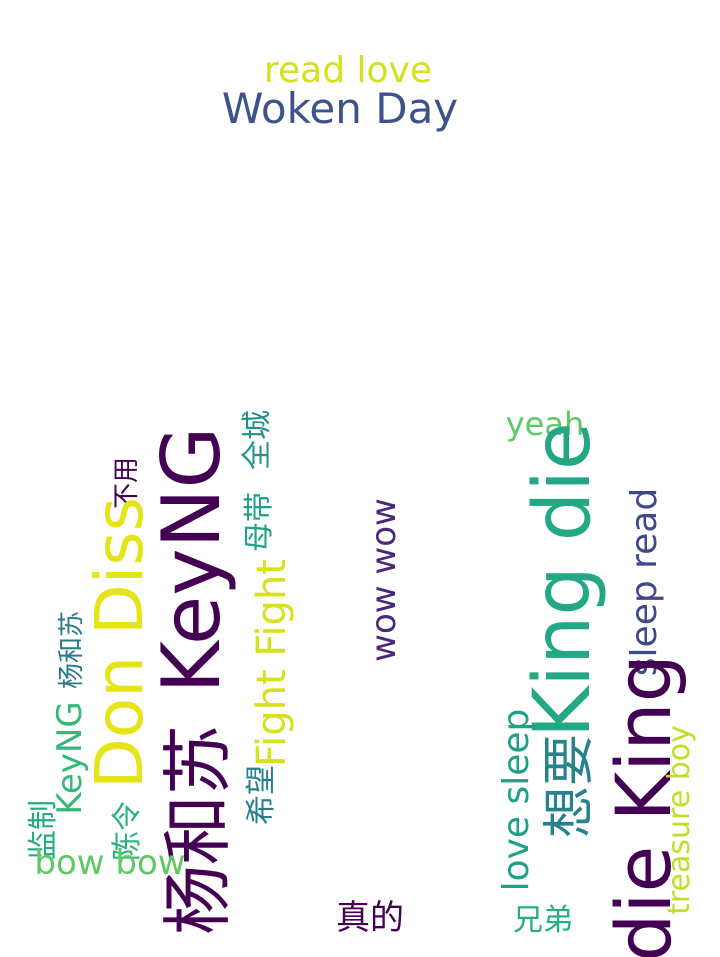 The image size is (720, 957). What do you see at coordinates (543, 920) in the screenshot?
I see `word-xiongdi: 兄弟` at bounding box center [543, 920].